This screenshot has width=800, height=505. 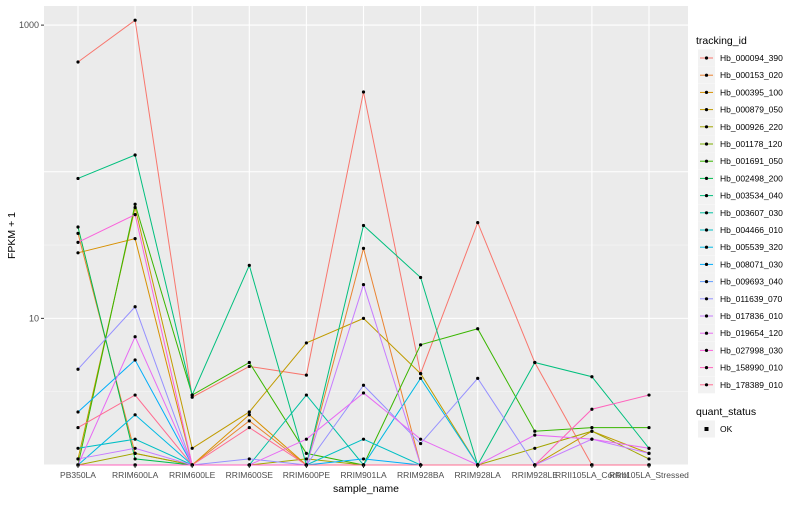 What do you see at coordinates (751, 144) in the screenshot?
I see `legend-label: Hb_001178_120` at bounding box center [751, 144].